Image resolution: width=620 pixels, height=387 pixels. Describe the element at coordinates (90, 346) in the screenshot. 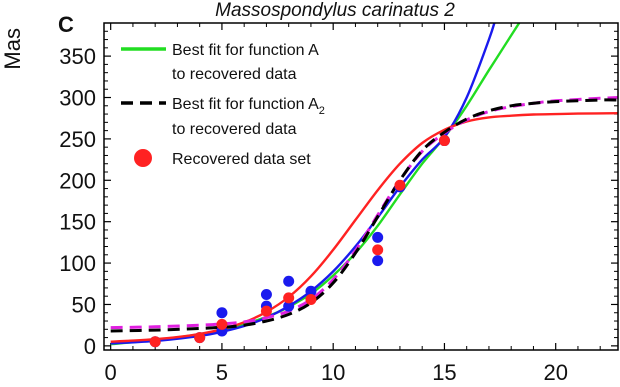

I see `y-tick-label: 0` at that location.